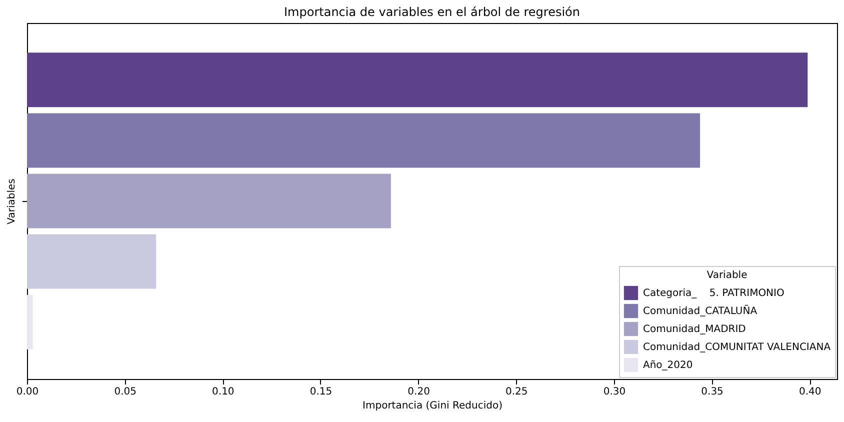  Describe the element at coordinates (517, 392) in the screenshot. I see `x-tick-label: 0.25` at that location.